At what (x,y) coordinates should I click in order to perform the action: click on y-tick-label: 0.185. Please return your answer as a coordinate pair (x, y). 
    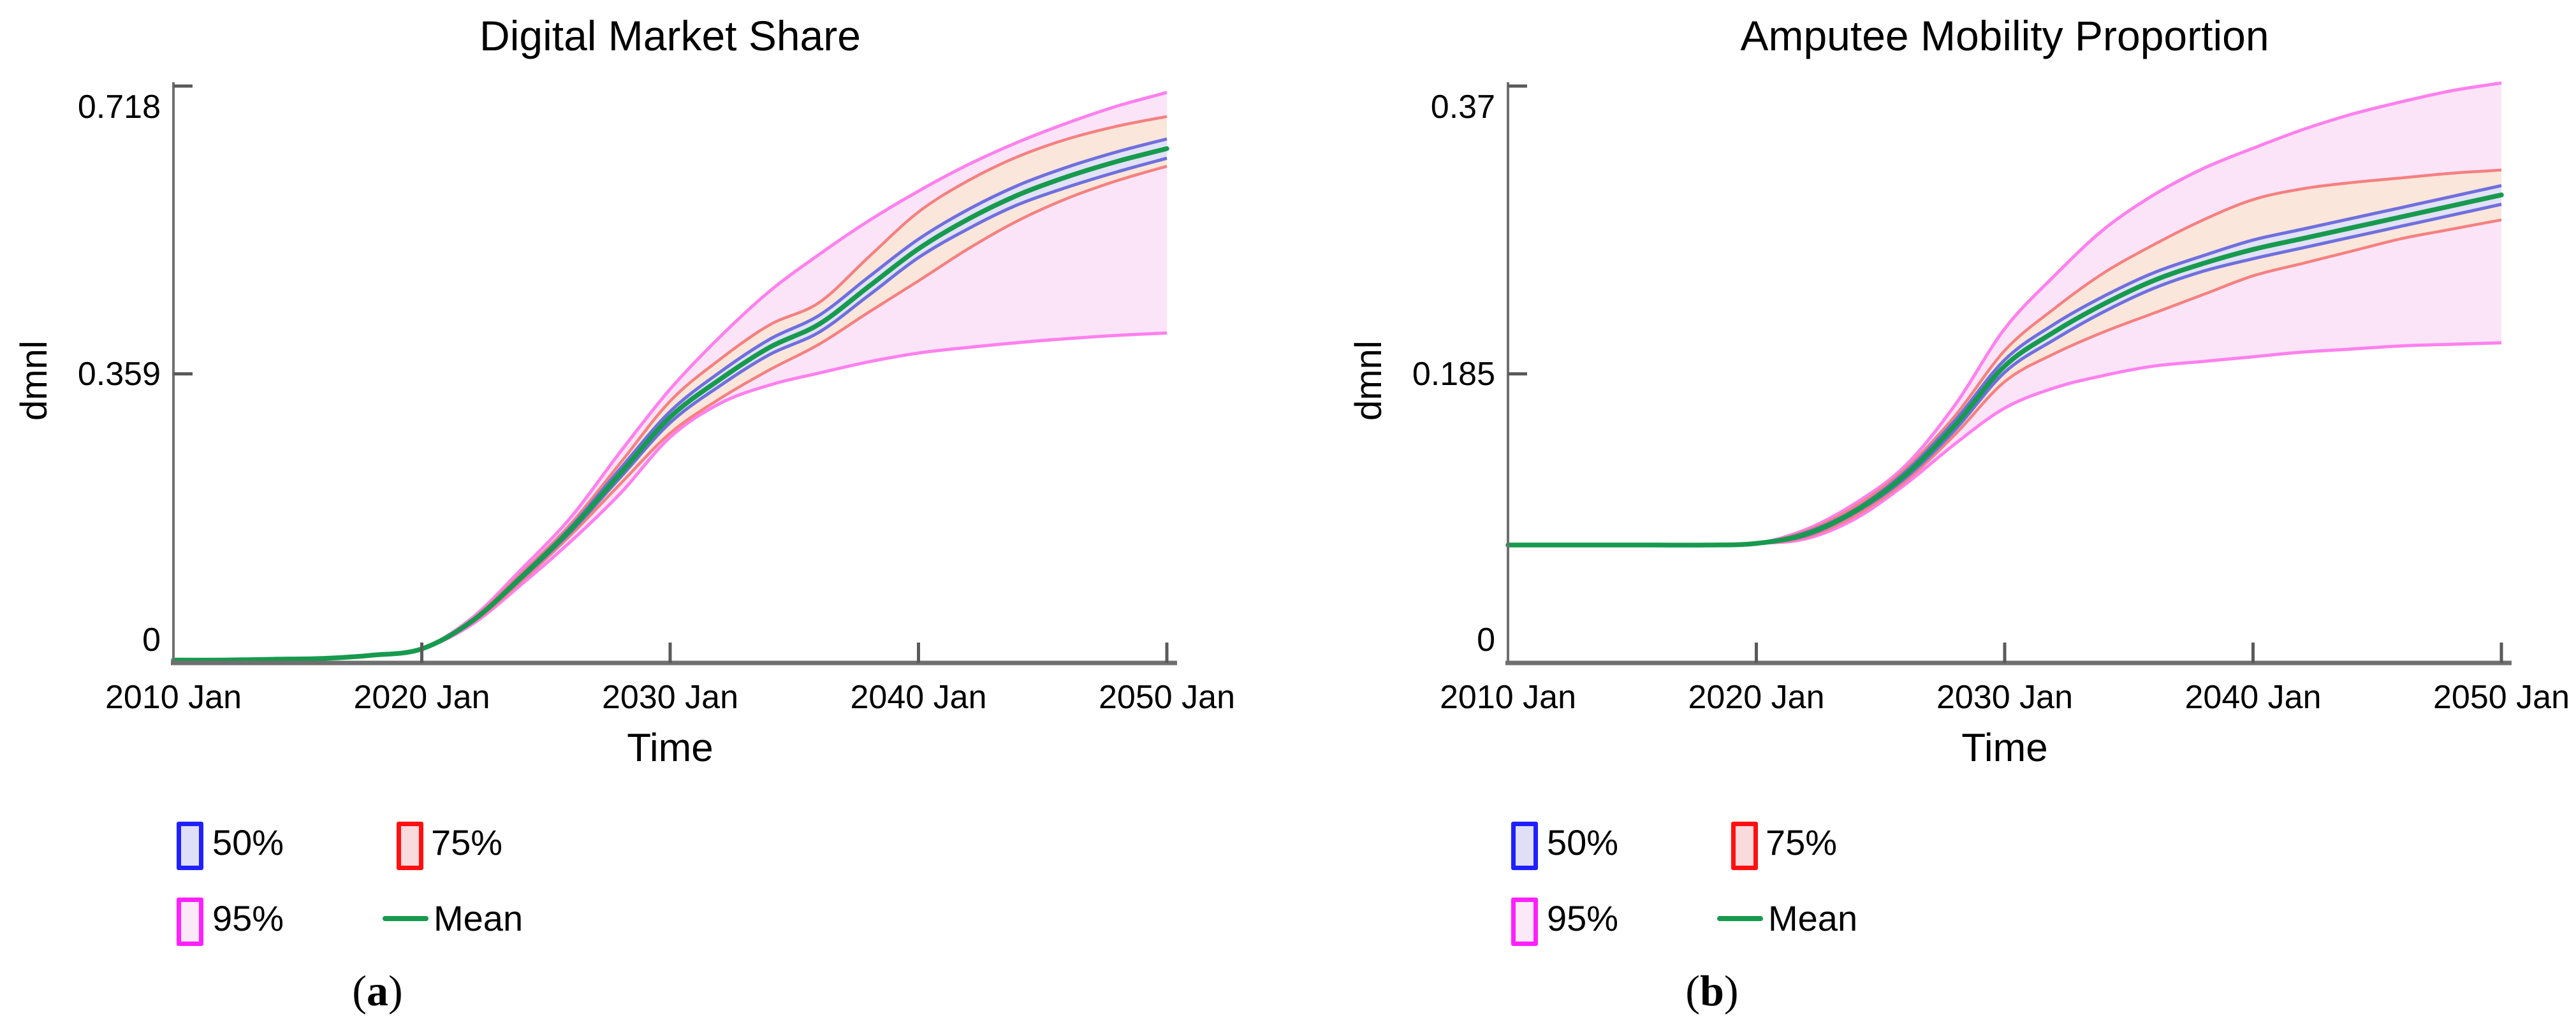
    Looking at the image, I should click on (1453, 374).